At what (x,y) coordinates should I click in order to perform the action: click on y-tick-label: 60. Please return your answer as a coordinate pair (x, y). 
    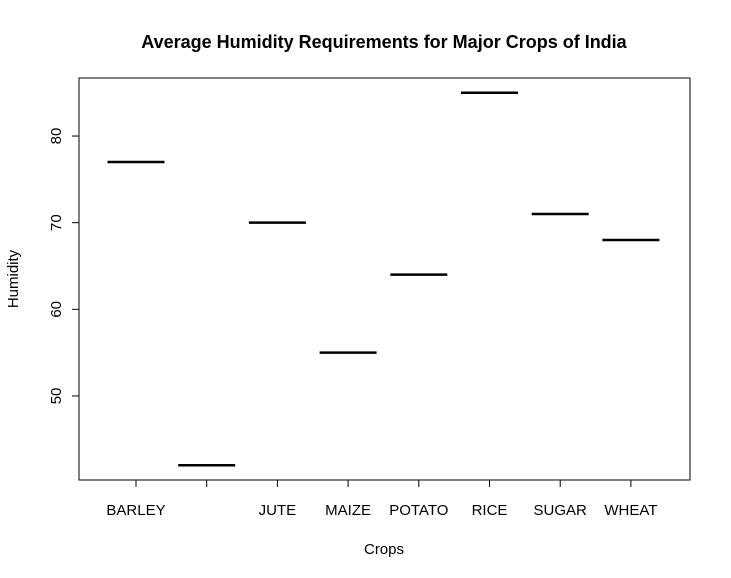
    Looking at the image, I should click on (56, 309).